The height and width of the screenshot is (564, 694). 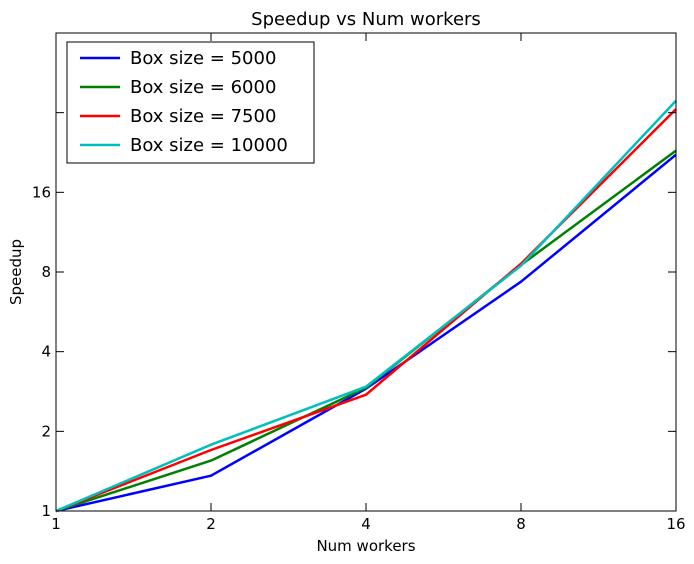 I want to click on y-tick-label: 4, so click(x=46, y=352).